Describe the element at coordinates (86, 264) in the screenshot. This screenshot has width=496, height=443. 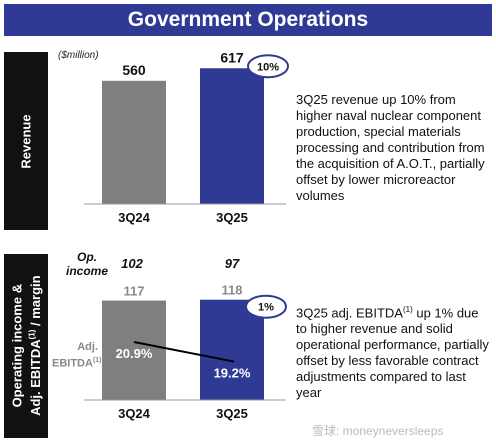
I see `op-income-label: Op. income` at that location.